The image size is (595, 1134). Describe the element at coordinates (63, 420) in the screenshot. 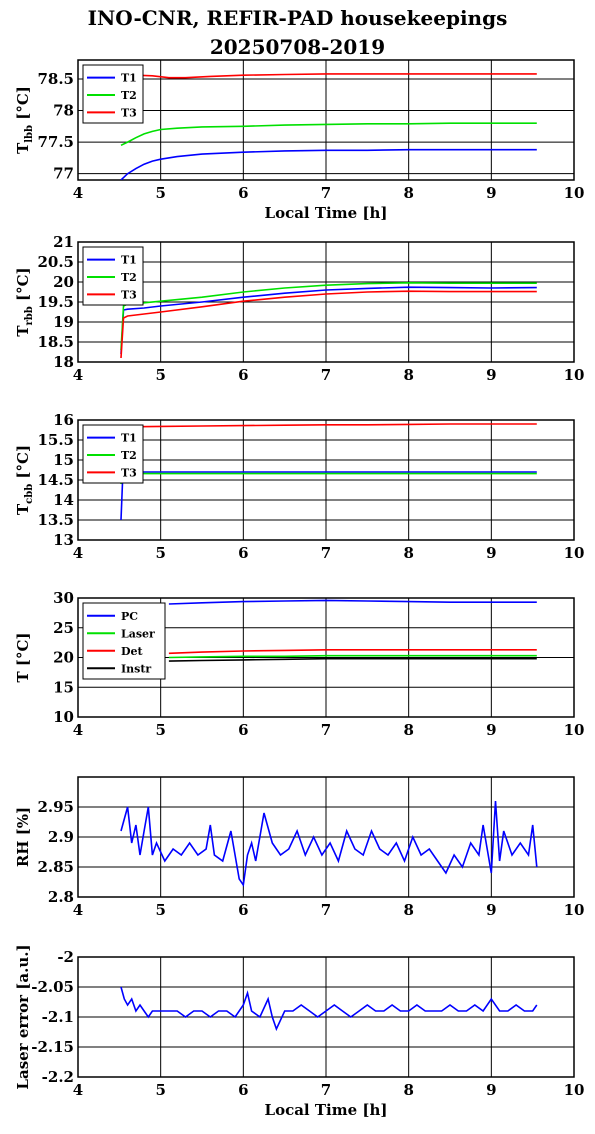

I see `chart-3-y-tick-label: 16` at that location.